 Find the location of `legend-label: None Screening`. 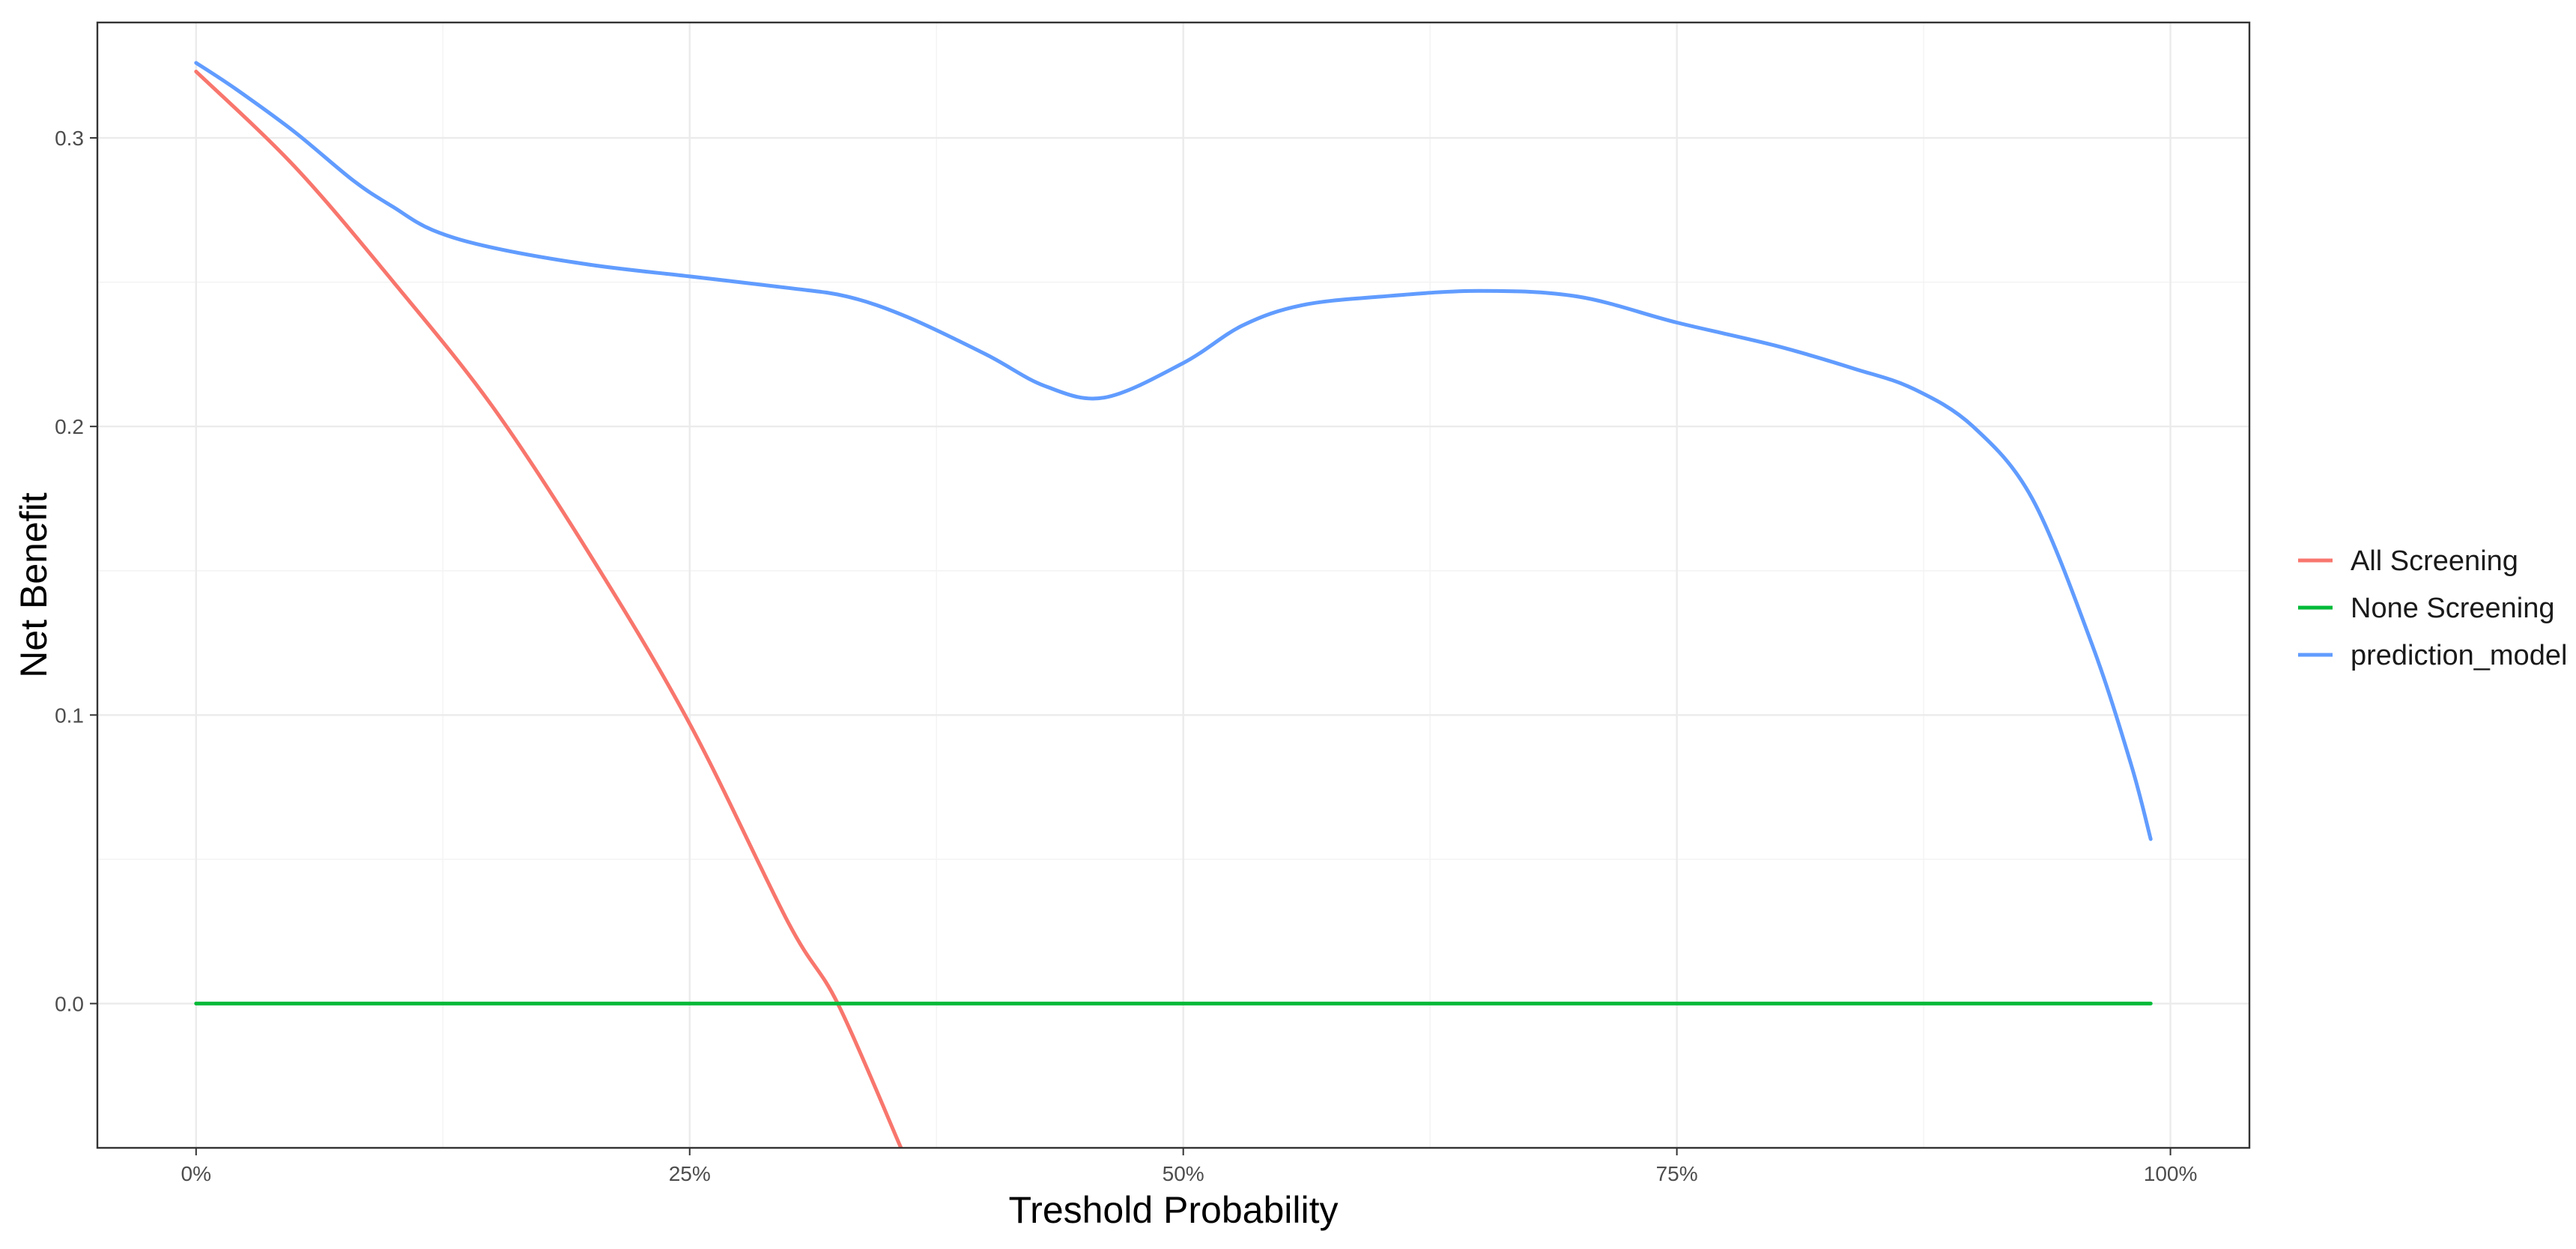

legend-label: None Screening is located at coordinates (2453, 608).